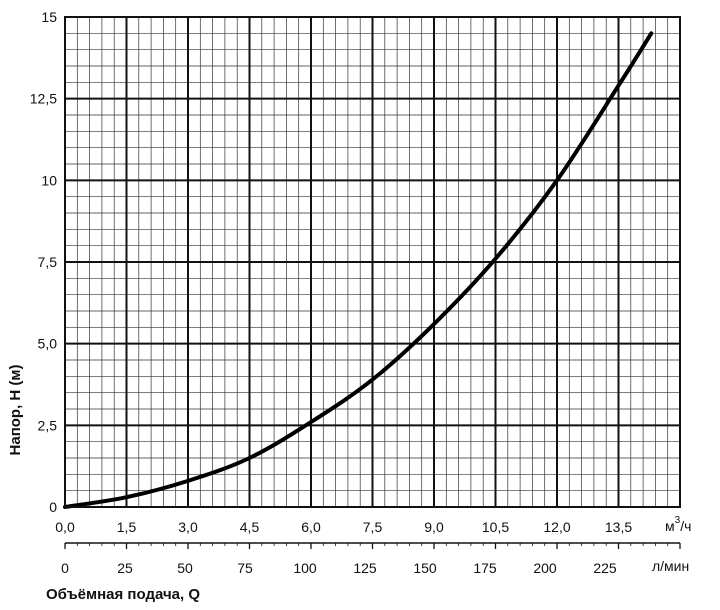  What do you see at coordinates (48, 425) in the screenshot?
I see `y-tick-label: 2,5` at bounding box center [48, 425].